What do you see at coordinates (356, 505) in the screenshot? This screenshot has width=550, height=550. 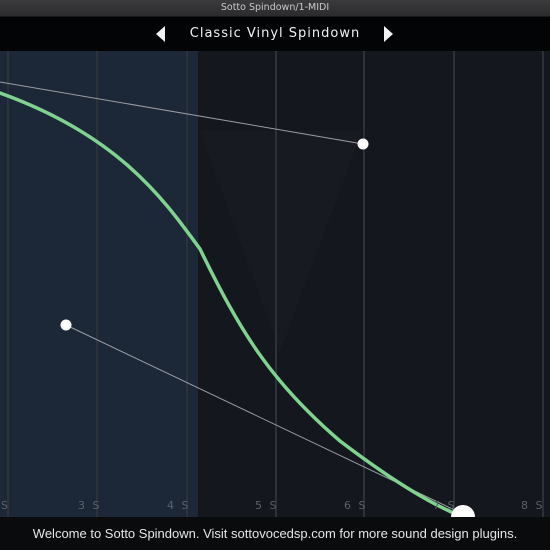 I see `tick-label-6s: 6 S` at bounding box center [356, 505].